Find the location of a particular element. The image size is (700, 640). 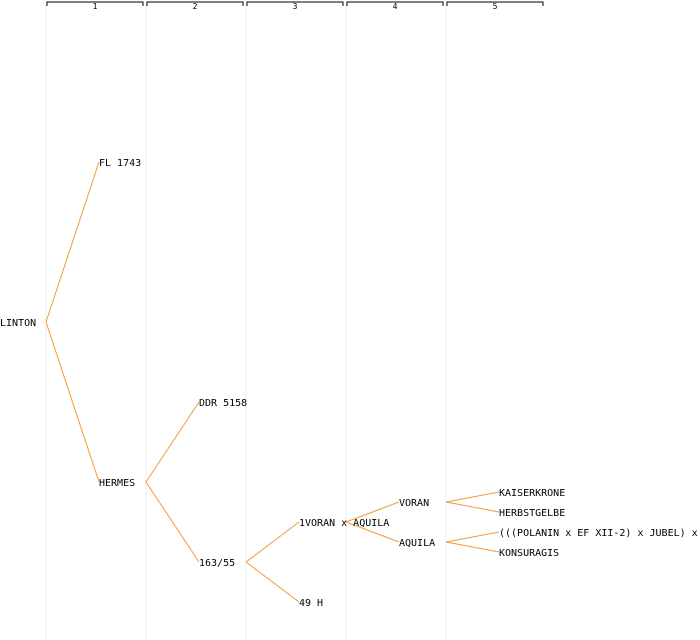

pedigree-node: 49 H is located at coordinates (311, 603).